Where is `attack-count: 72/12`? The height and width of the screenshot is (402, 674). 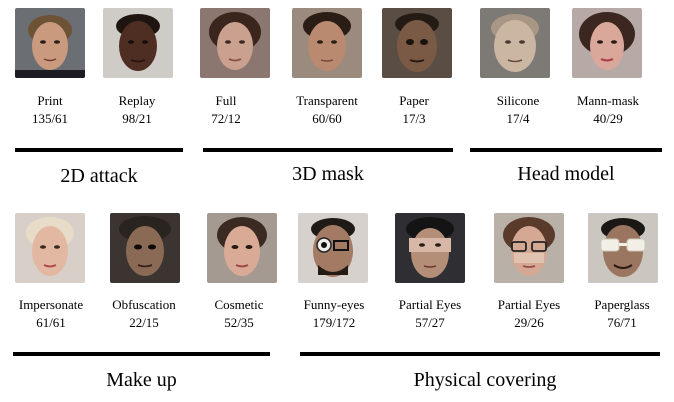 attack-count: 72/12 is located at coordinates (226, 118).